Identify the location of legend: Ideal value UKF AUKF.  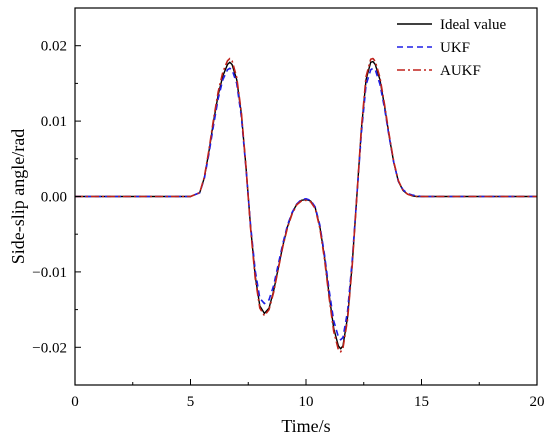
(452, 48).